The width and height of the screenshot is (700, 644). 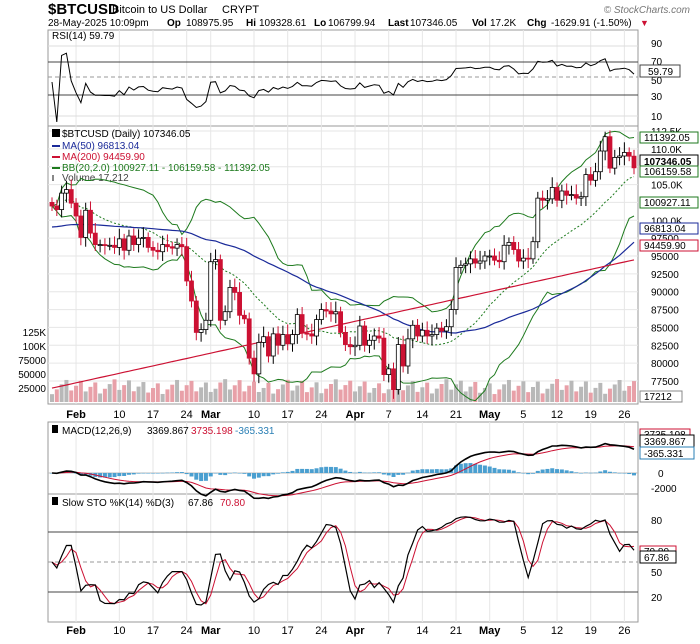 I want to click on x-axis-label: 14, so click(x=422, y=415).